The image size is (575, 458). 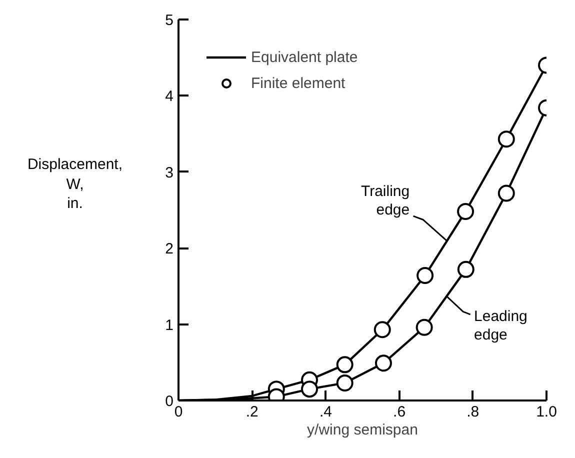 What do you see at coordinates (501, 326) in the screenshot?
I see `annotation: Leading edge` at bounding box center [501, 326].